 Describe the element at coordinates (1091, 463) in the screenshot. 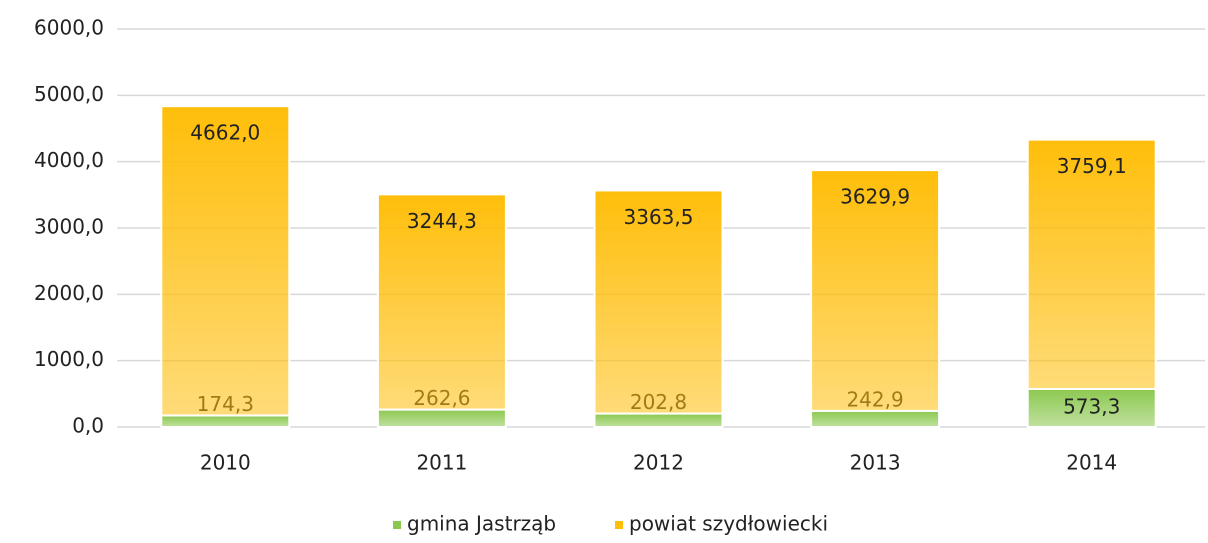

I see `x-tick-label: 2014` at that location.